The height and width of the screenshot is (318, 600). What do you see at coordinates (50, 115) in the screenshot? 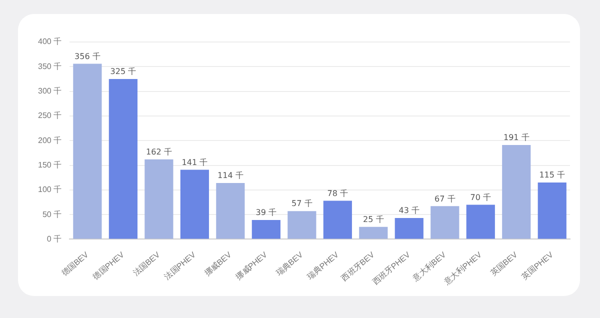
I see `y-tick-label: 250 千` at bounding box center [50, 115].